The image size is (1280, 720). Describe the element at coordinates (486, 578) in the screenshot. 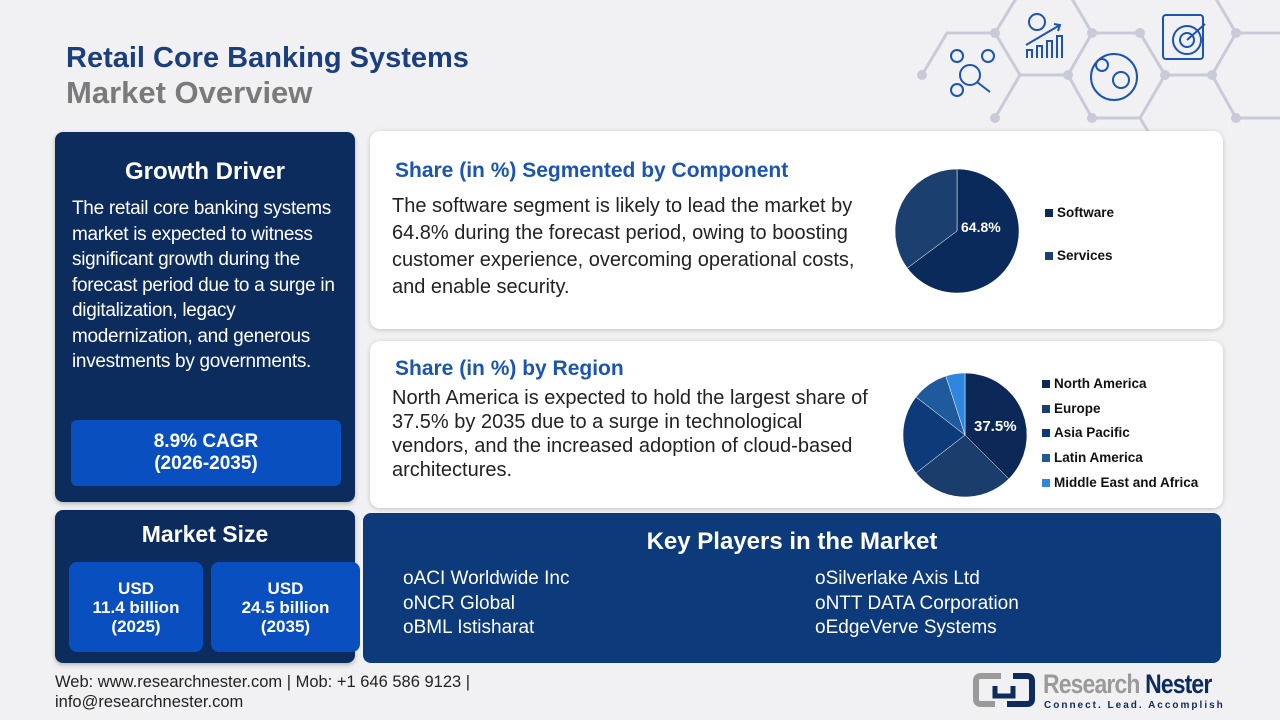

I see `key-player: oACI Worldwide Inc` at that location.